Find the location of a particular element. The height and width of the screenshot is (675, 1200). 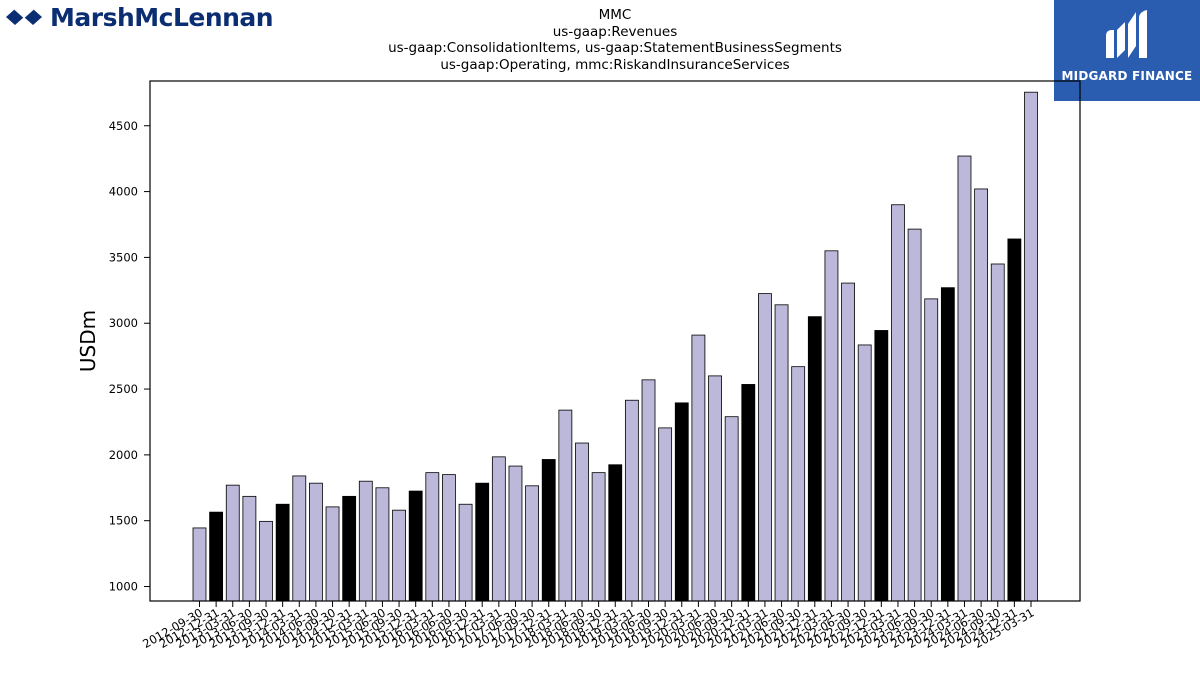

midgard-logo-icon is located at coordinates (1126, 34).